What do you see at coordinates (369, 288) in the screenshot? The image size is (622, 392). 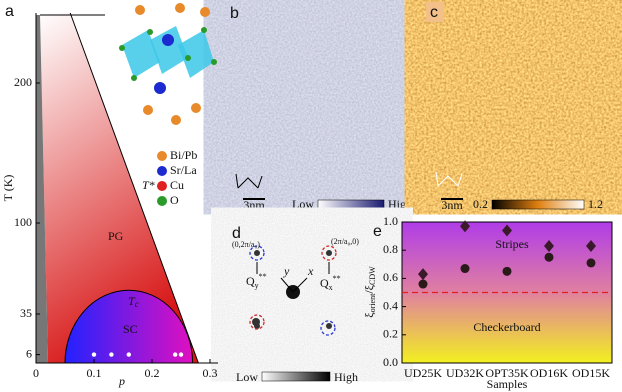 I see `y-axis-label-part: /ξ` at bounding box center [369, 288].